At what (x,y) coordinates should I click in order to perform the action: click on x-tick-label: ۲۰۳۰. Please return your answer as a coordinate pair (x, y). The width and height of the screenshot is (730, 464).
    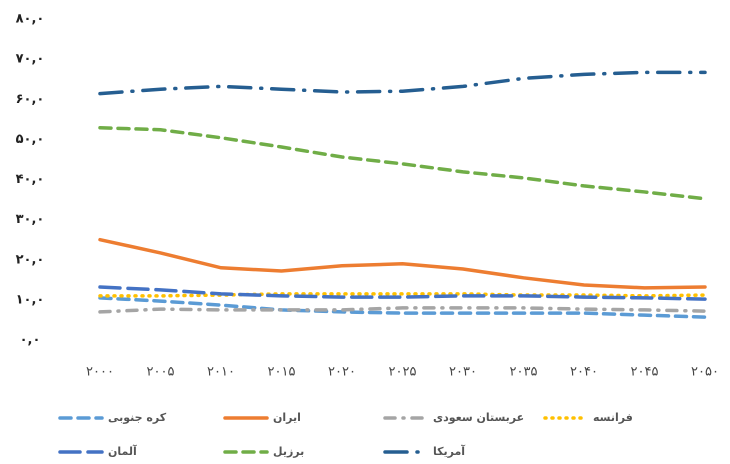
    Looking at the image, I should click on (463, 372).